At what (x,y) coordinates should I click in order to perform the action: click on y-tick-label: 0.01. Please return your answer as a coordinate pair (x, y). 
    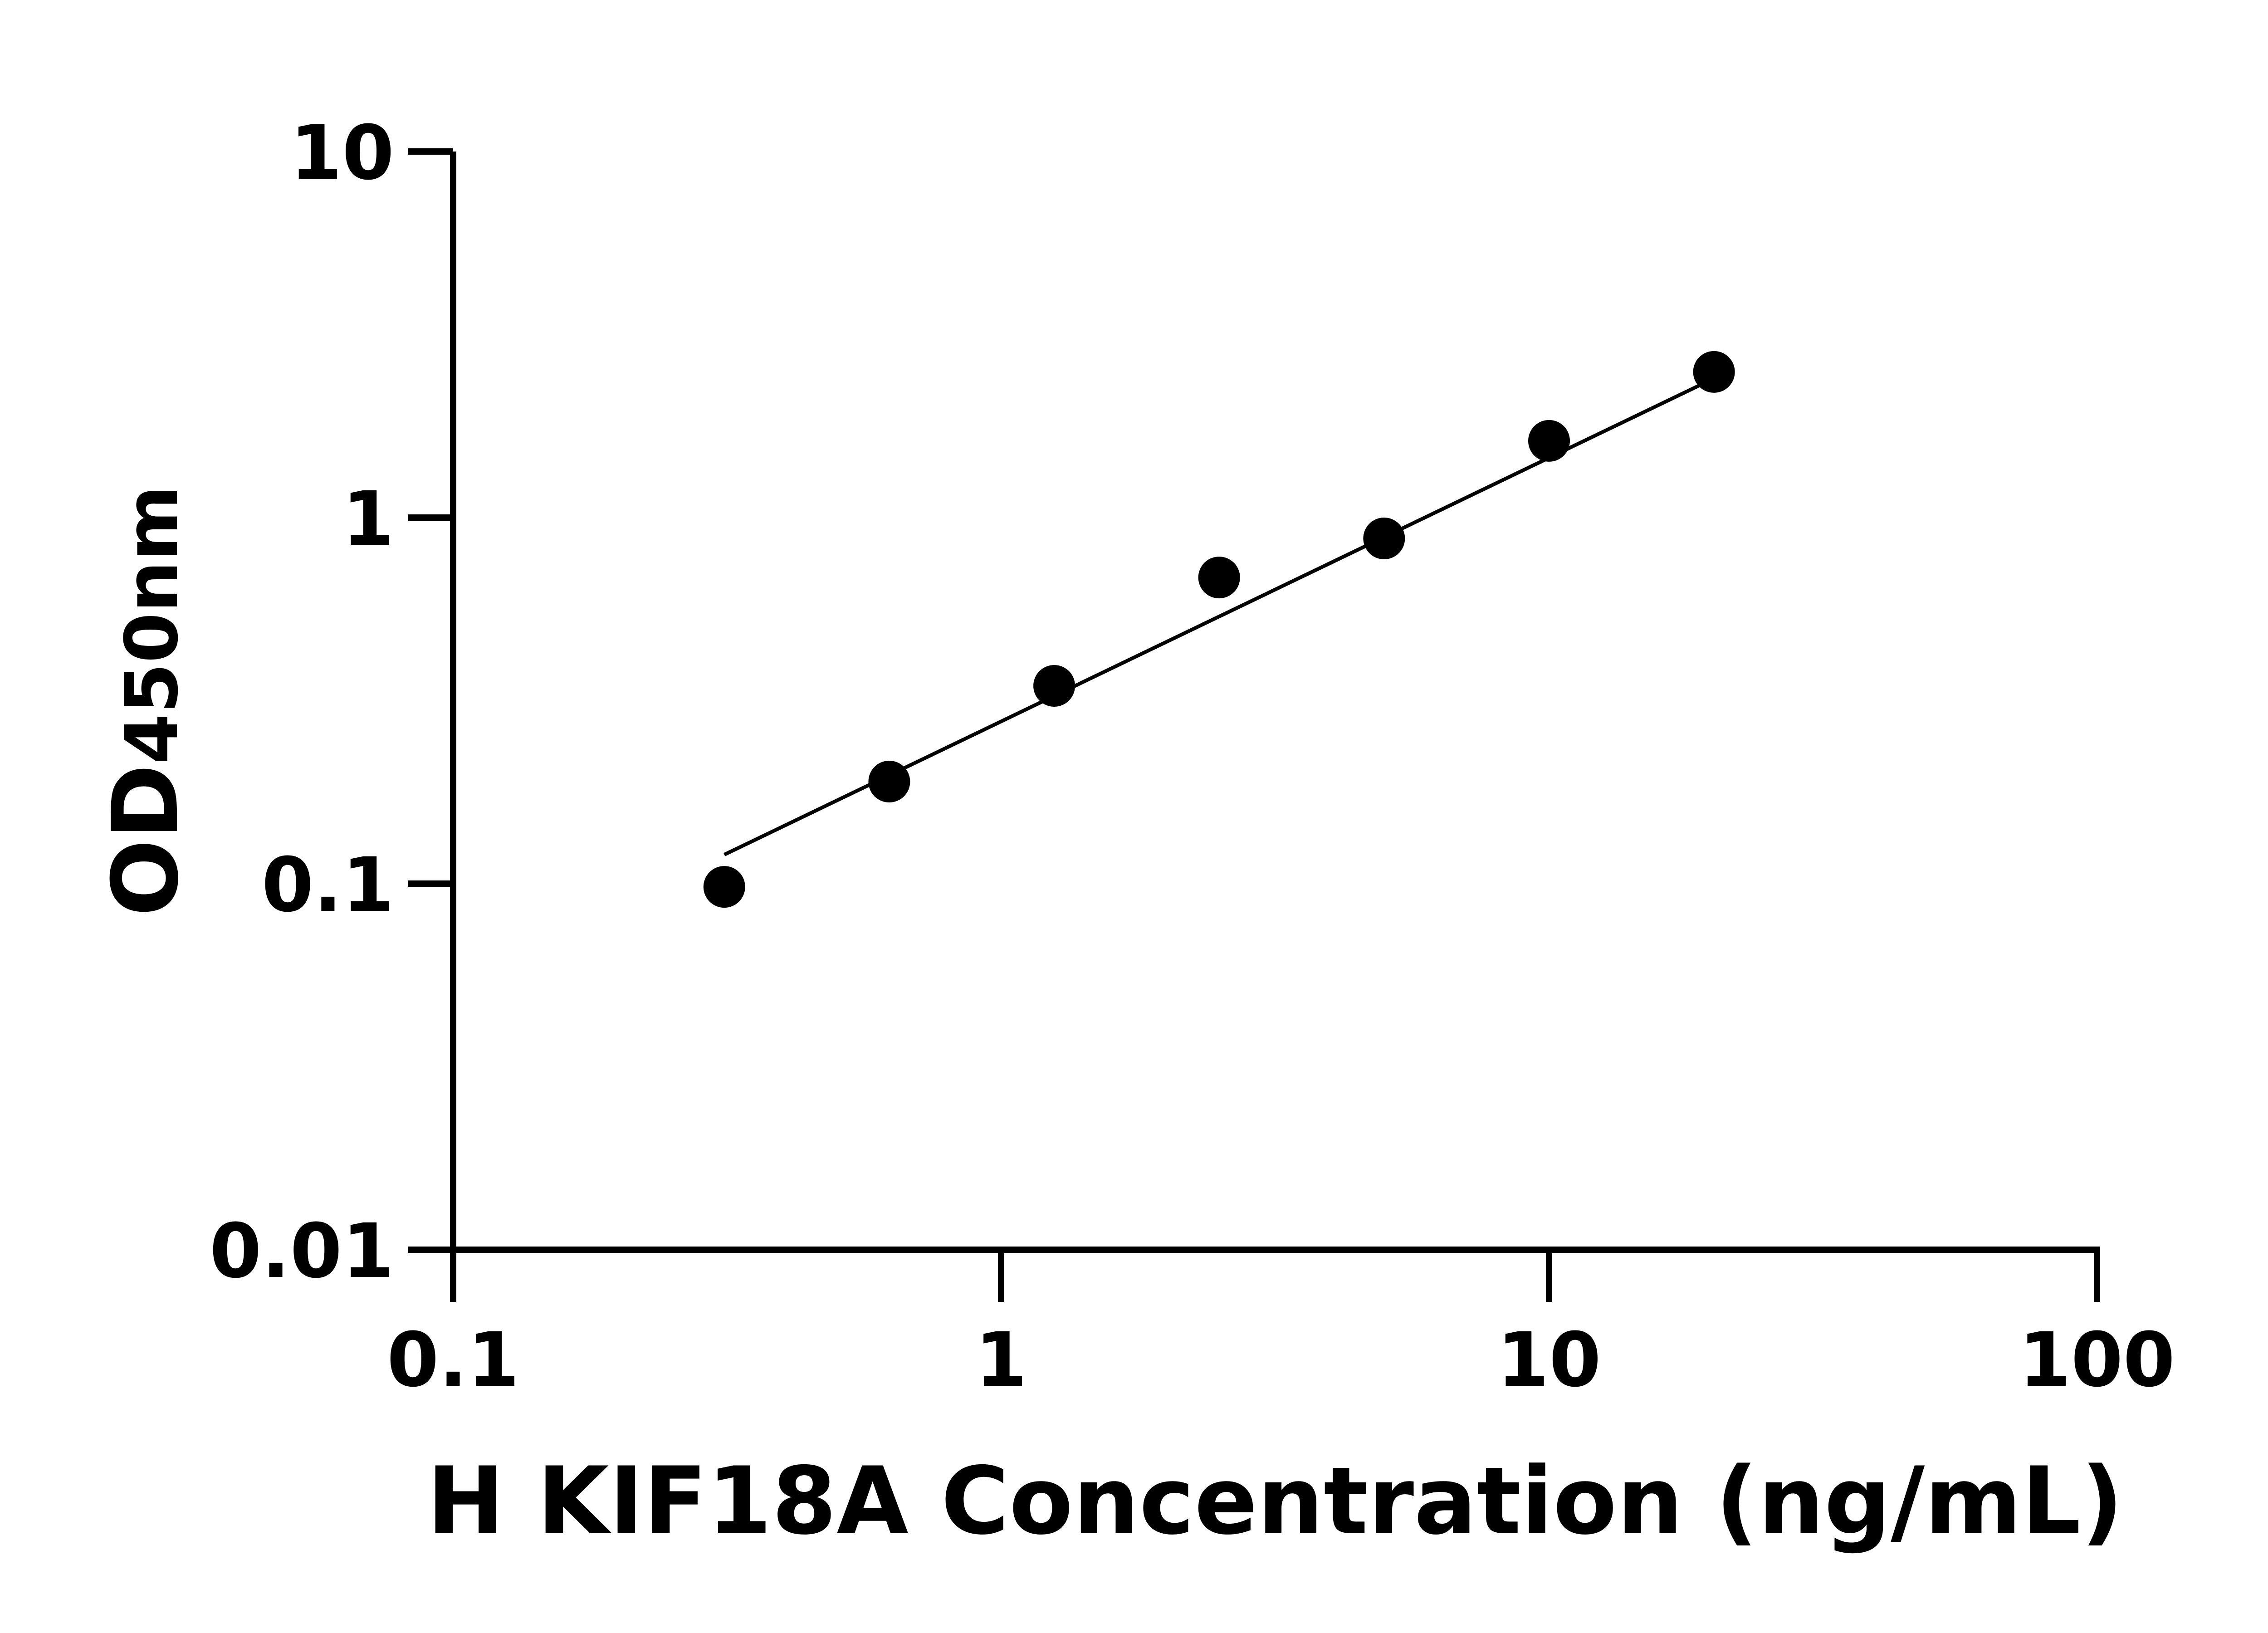
    Looking at the image, I should click on (302, 1251).